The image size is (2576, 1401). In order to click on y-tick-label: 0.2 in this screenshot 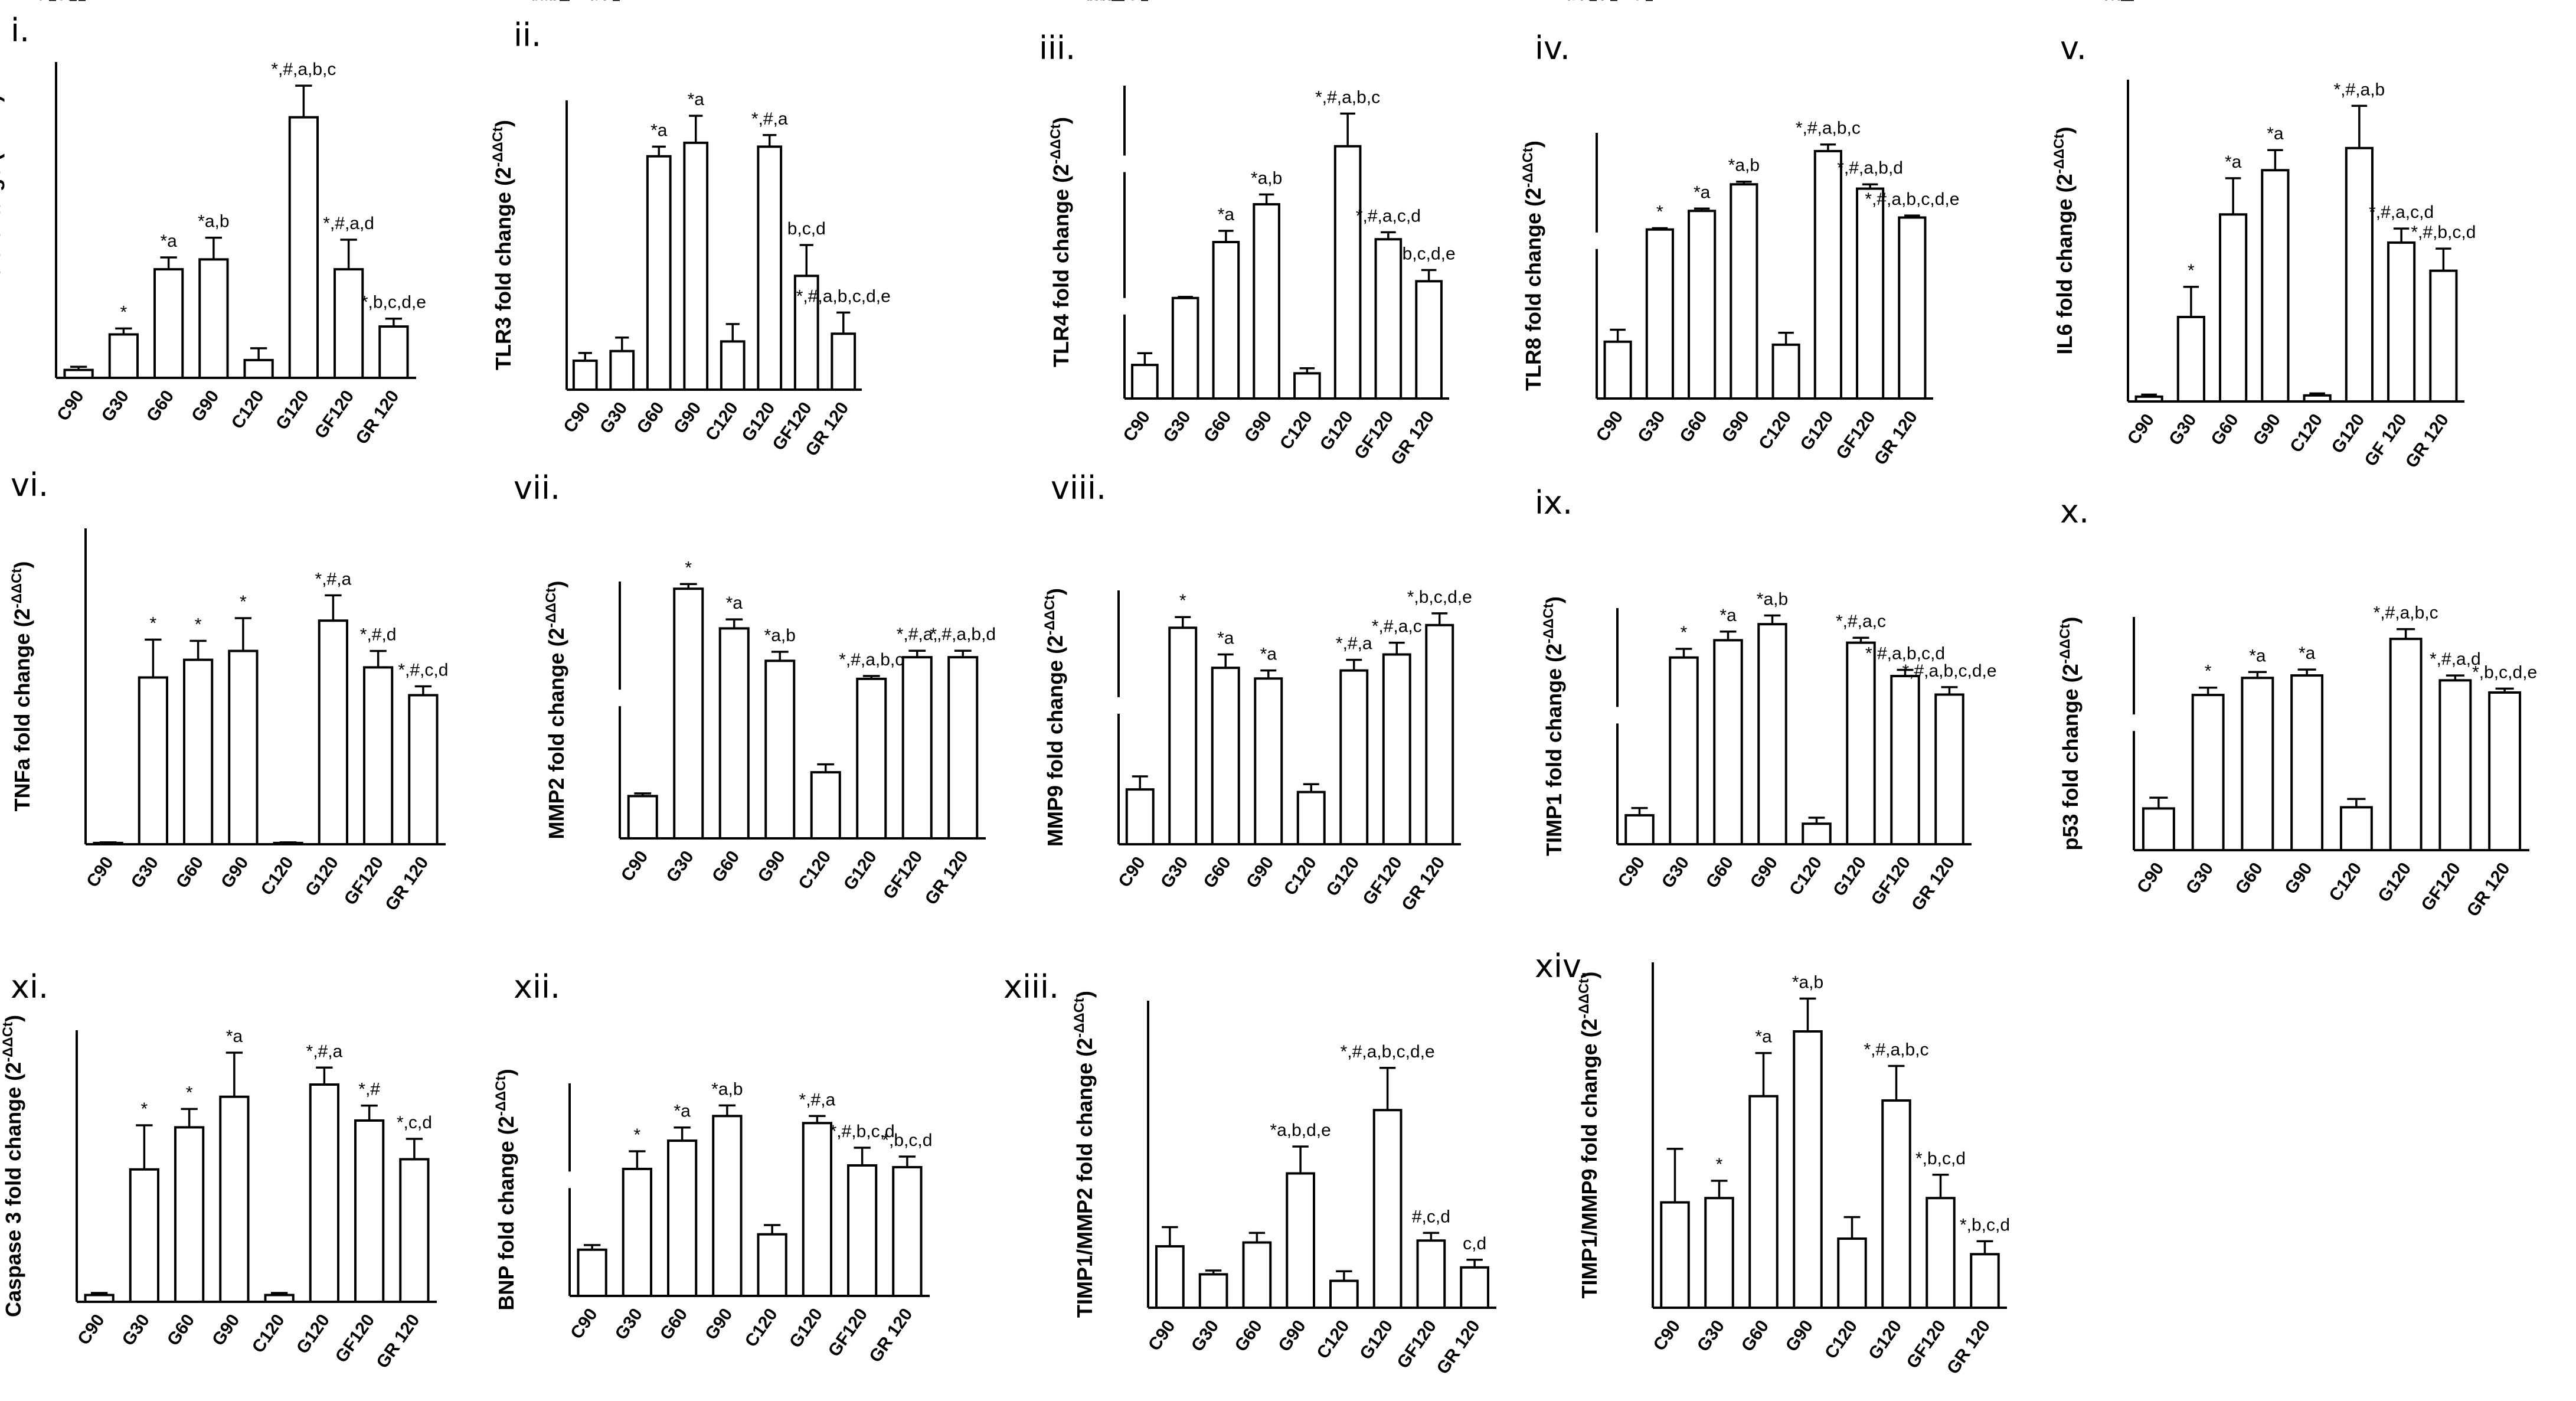, I will do `click(598, 2)`.